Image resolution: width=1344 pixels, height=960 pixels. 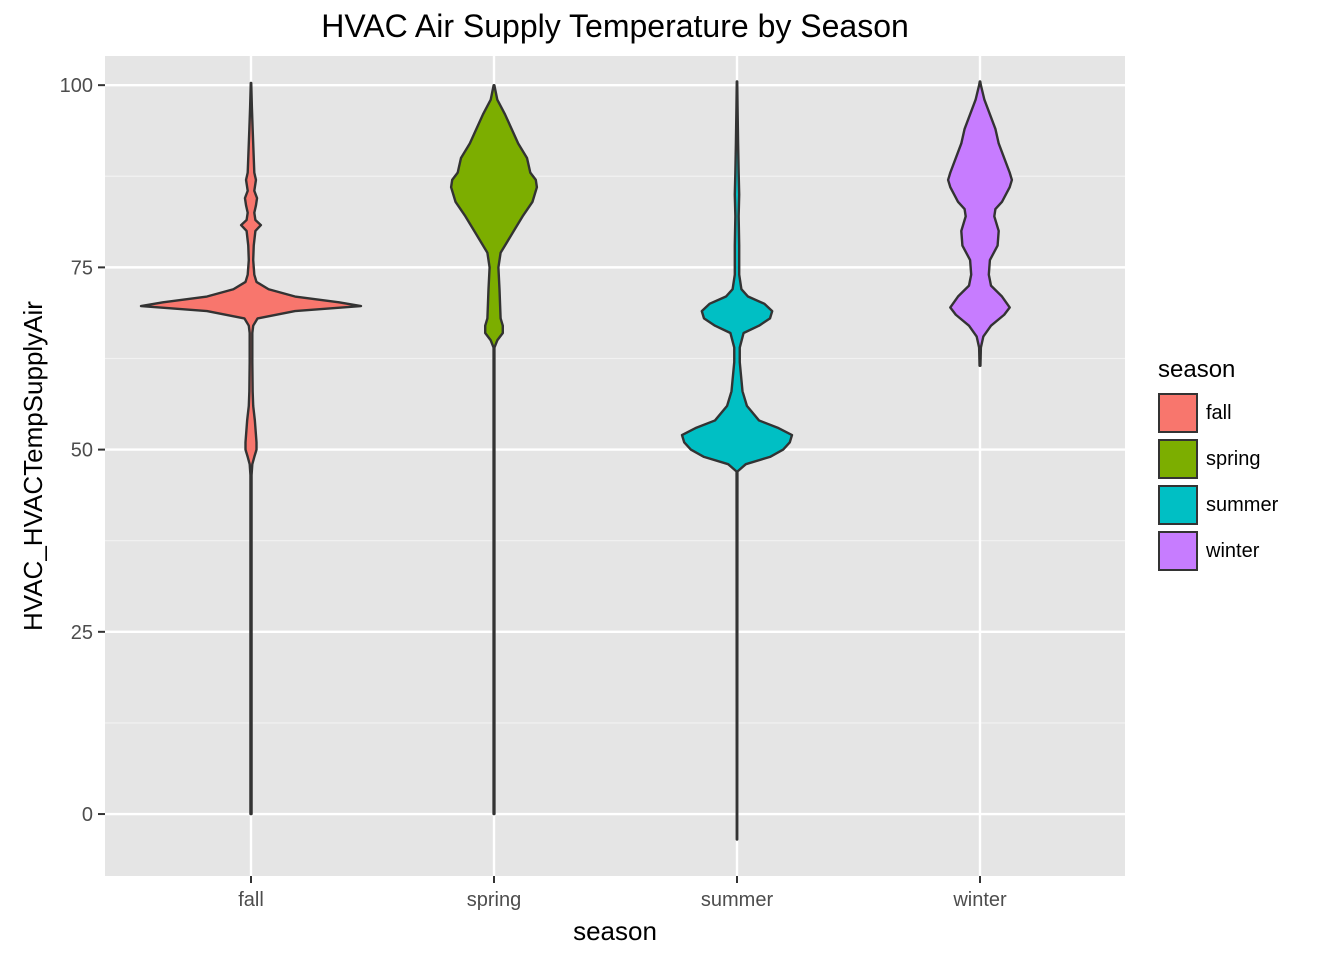 I want to click on legend-item-winter: winter, so click(x=1218, y=551).